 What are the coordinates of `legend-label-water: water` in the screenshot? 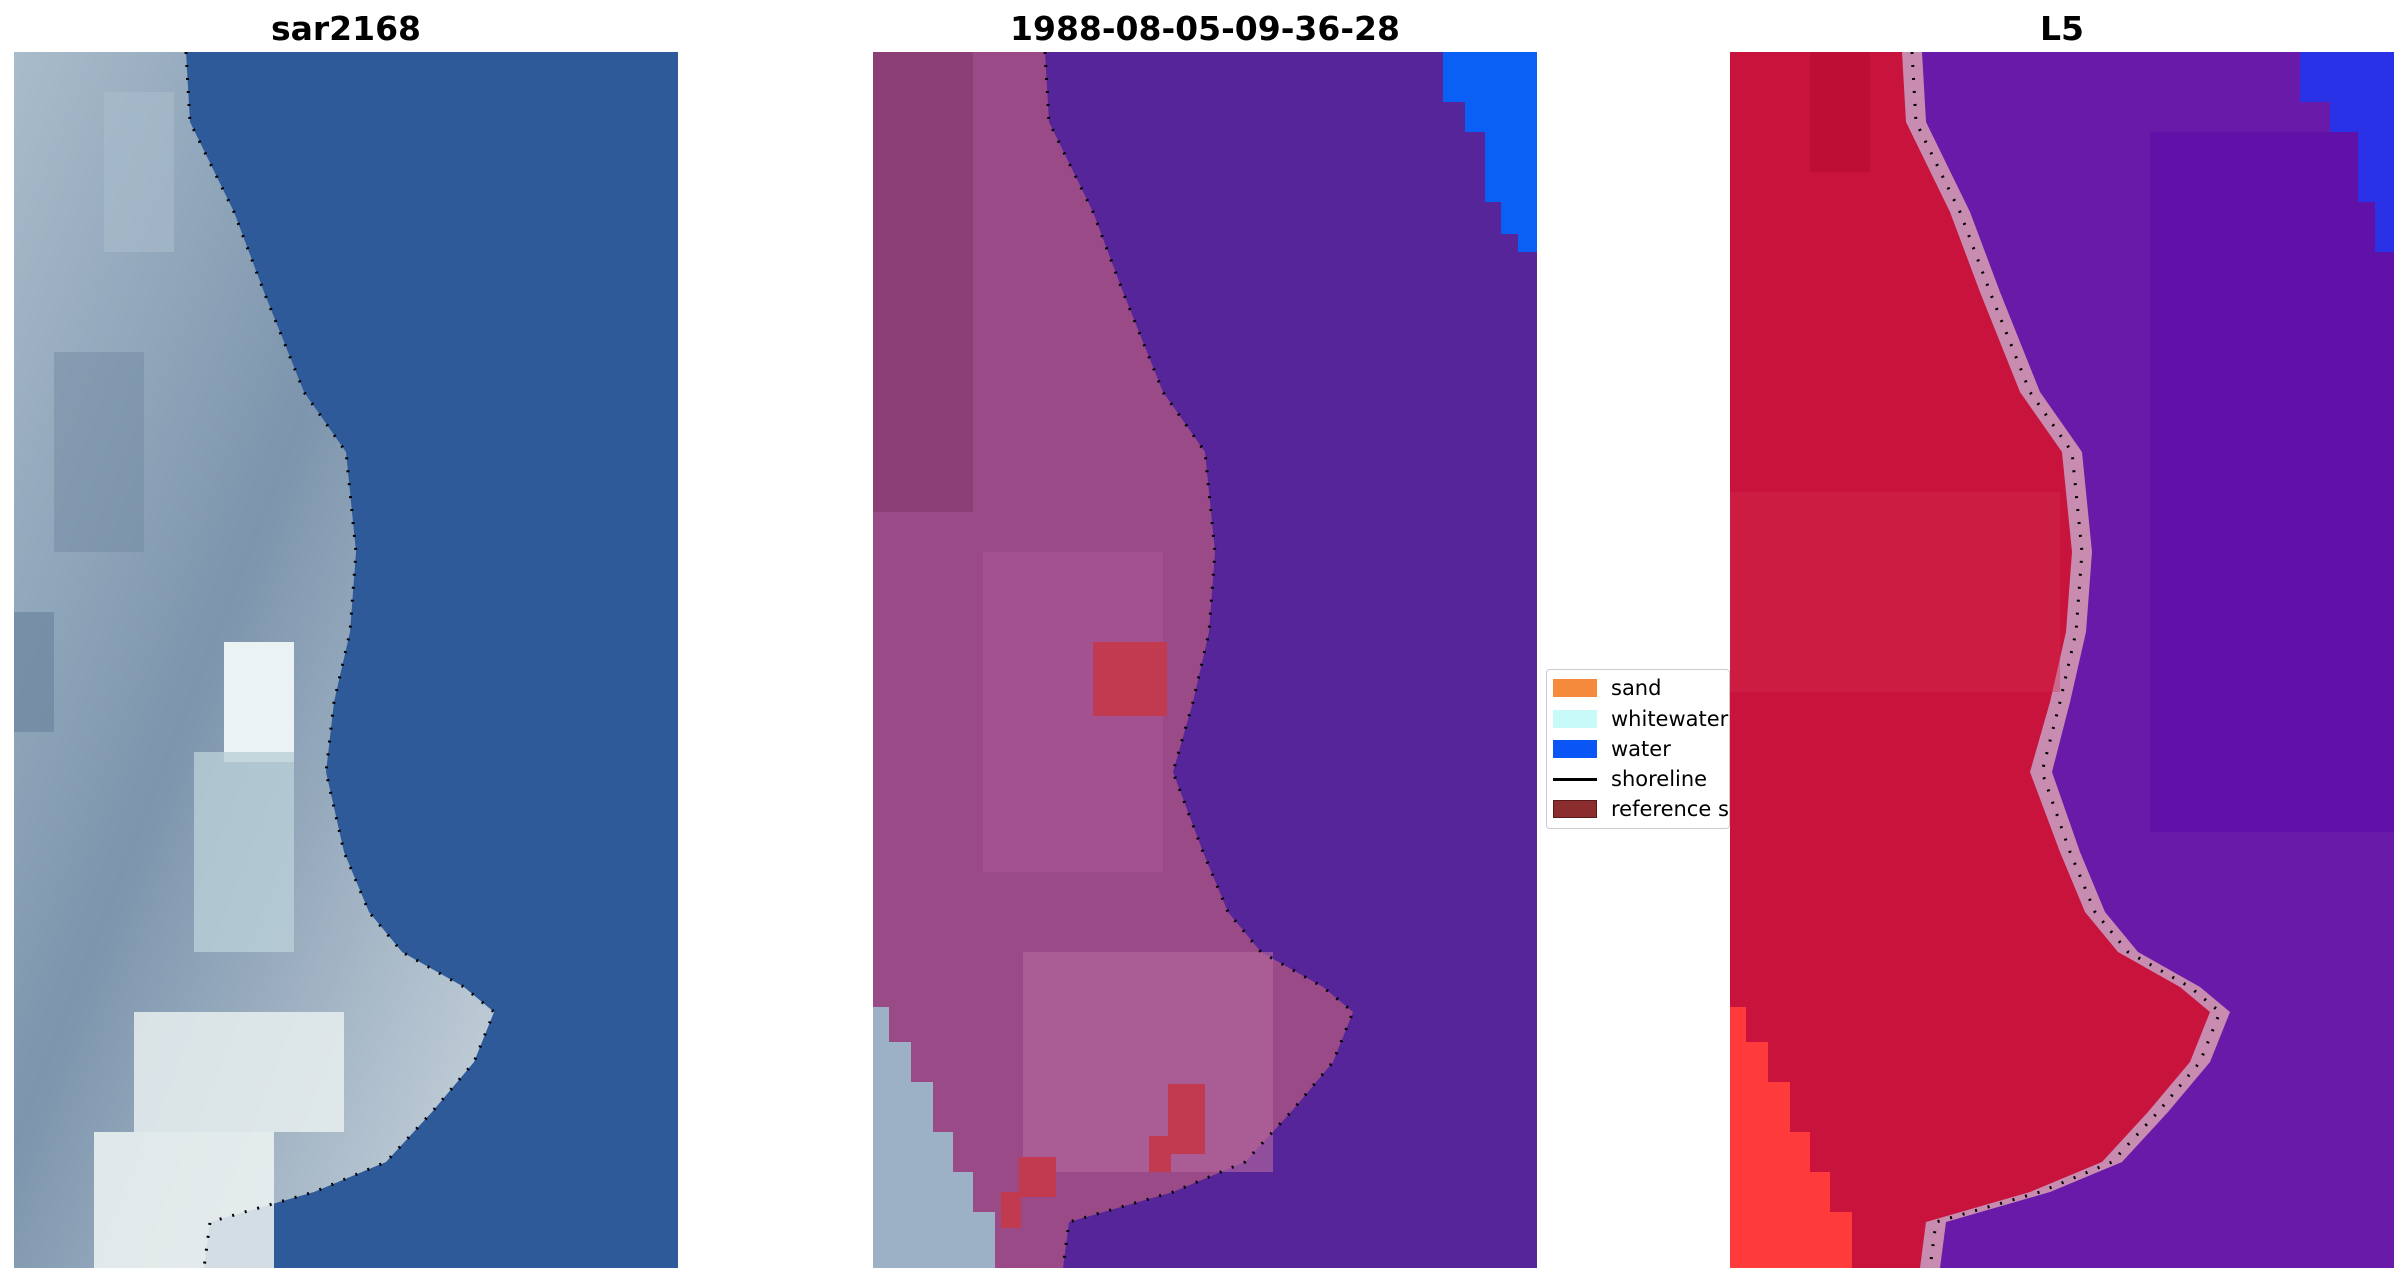 It's located at (1641, 749).